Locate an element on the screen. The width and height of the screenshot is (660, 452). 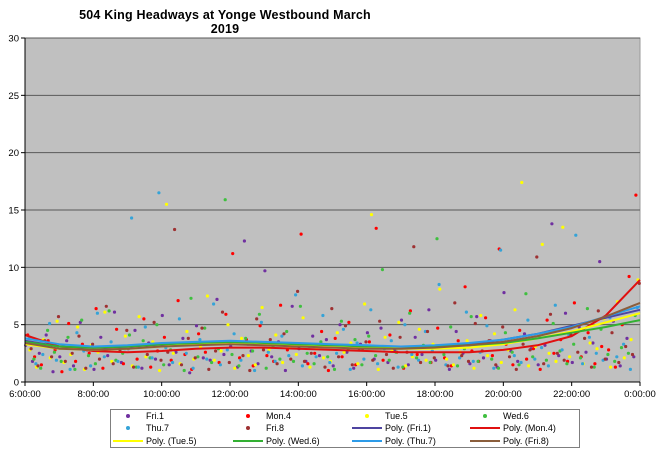
legend-entry-Mon.4: Mon.4 is located at coordinates (290, 416).